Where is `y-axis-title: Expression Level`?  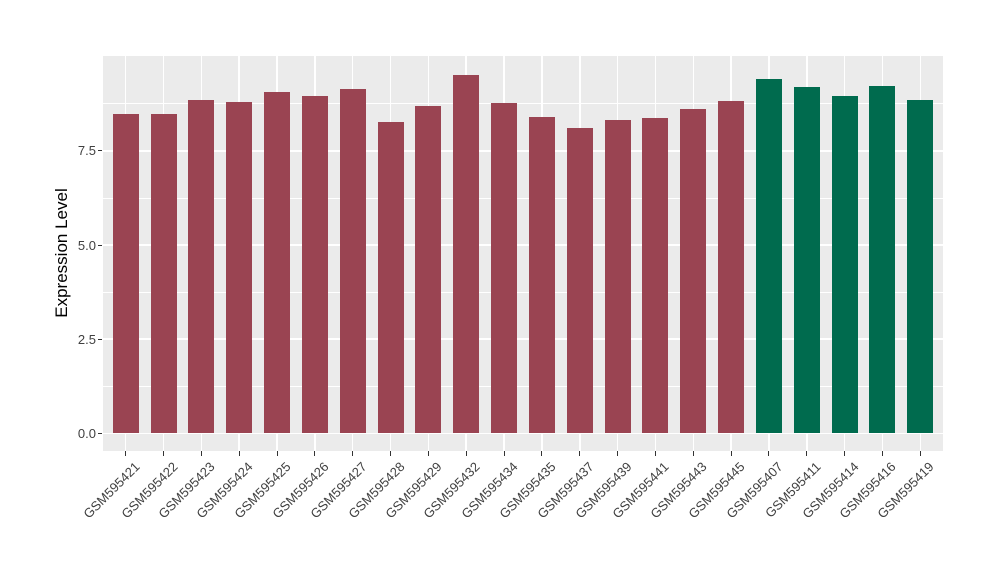
y-axis-title: Expression Level is located at coordinates (61, 253).